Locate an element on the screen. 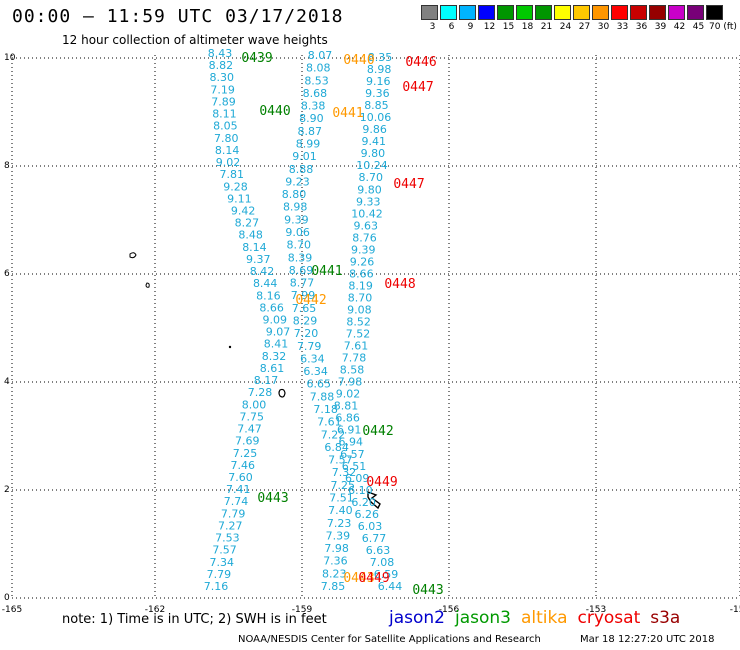 The height and width of the screenshot is (650, 740). wave-height-value: 6.51 is located at coordinates (354, 466).